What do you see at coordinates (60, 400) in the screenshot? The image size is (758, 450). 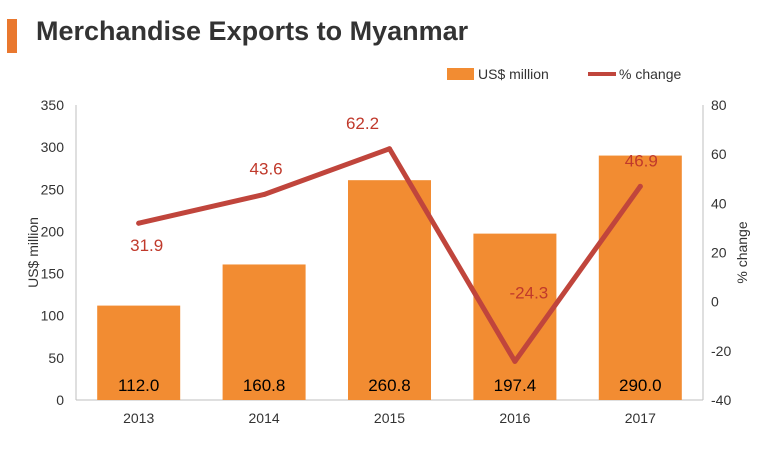 I see `y-tick-label: 0` at bounding box center [60, 400].